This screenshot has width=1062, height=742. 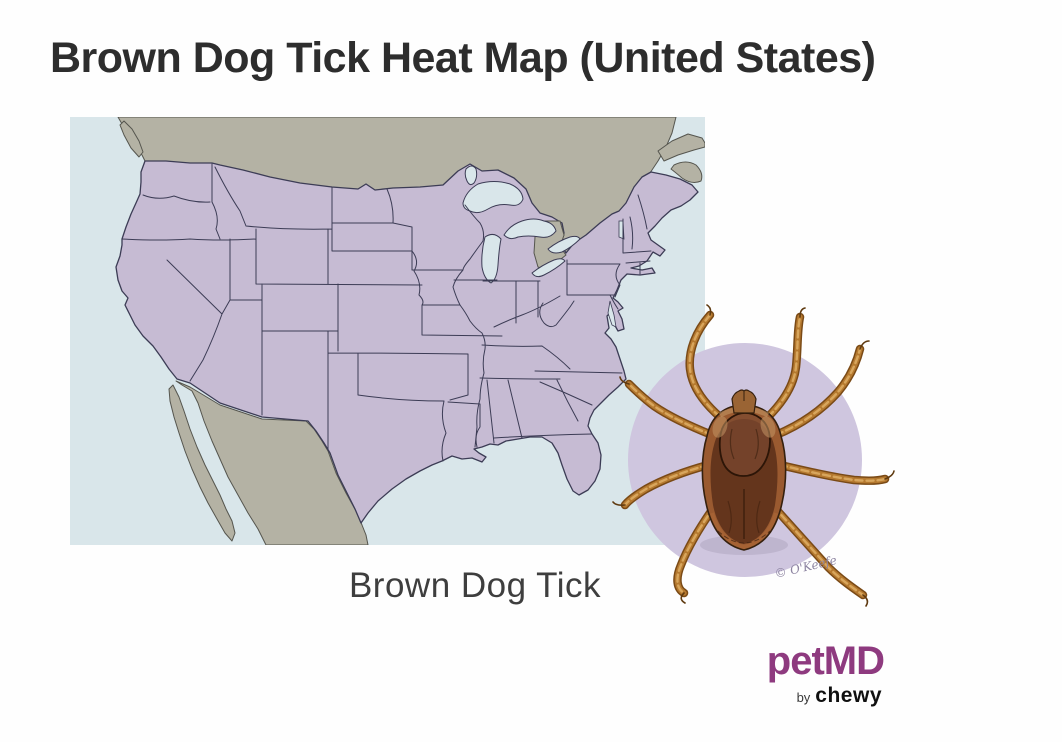 What do you see at coordinates (493, 189) in the screenshot?
I see `lake-superior` at bounding box center [493, 189].